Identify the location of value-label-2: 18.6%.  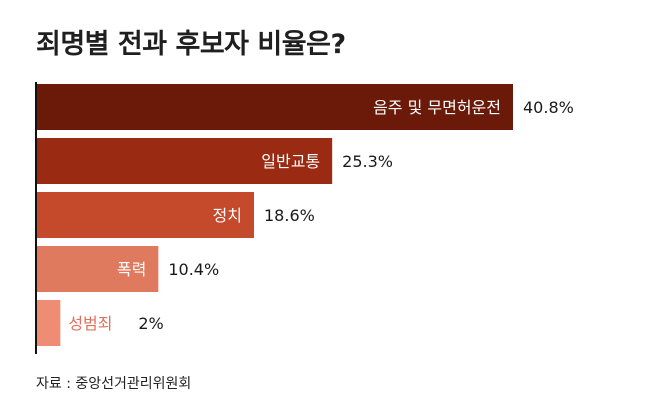
(289, 215).